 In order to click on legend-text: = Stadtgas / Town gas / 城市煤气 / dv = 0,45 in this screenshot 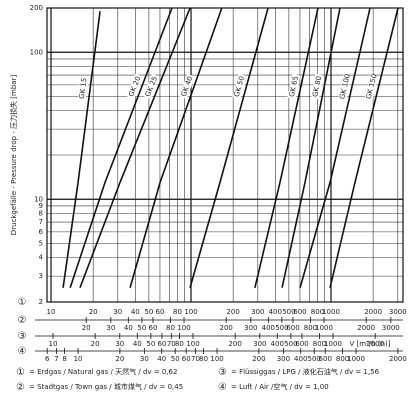, I will do `click(106, 386)`.